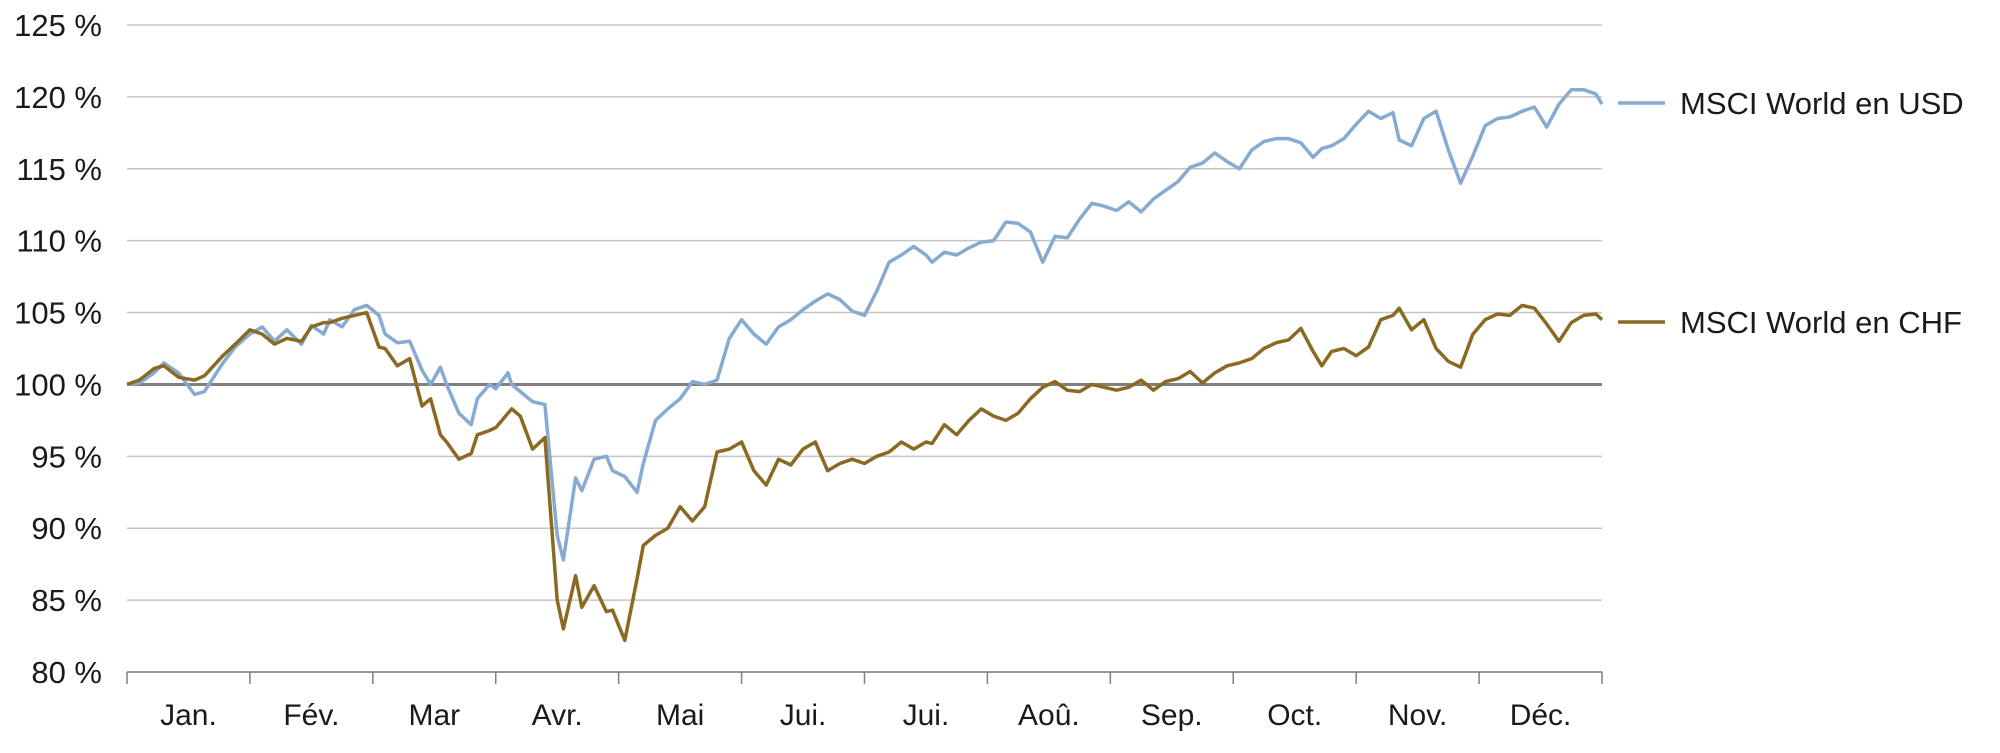  What do you see at coordinates (1822, 103) in the screenshot?
I see `legend-label: MSCI World en USD` at bounding box center [1822, 103].